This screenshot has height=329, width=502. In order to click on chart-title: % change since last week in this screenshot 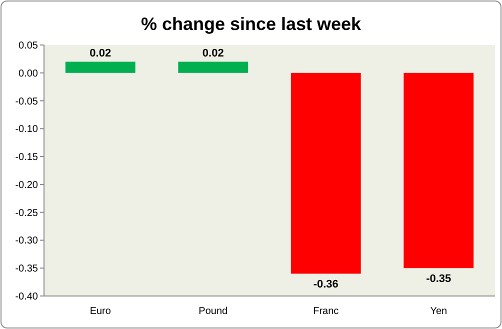, I will do `click(251, 24)`.